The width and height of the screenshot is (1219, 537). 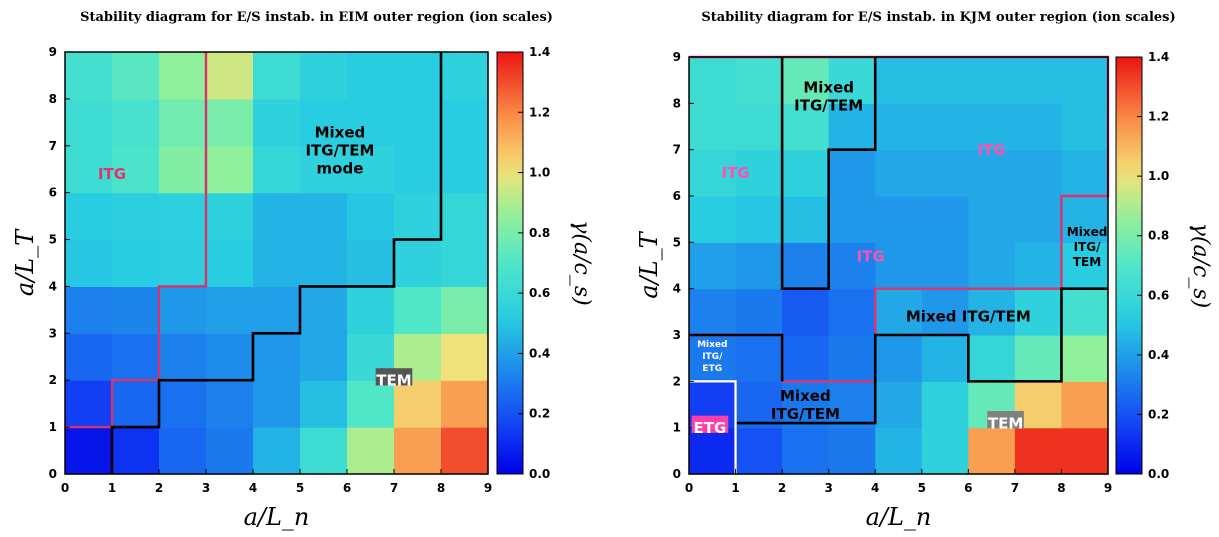 I want to click on region-label: ITG/, so click(x=712, y=357).